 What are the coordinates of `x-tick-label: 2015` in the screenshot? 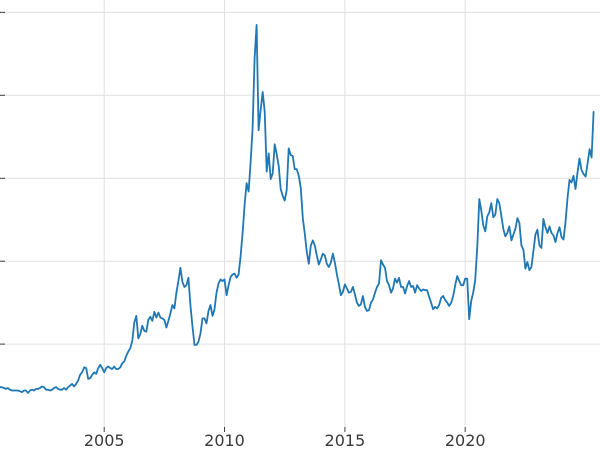 It's located at (345, 440).